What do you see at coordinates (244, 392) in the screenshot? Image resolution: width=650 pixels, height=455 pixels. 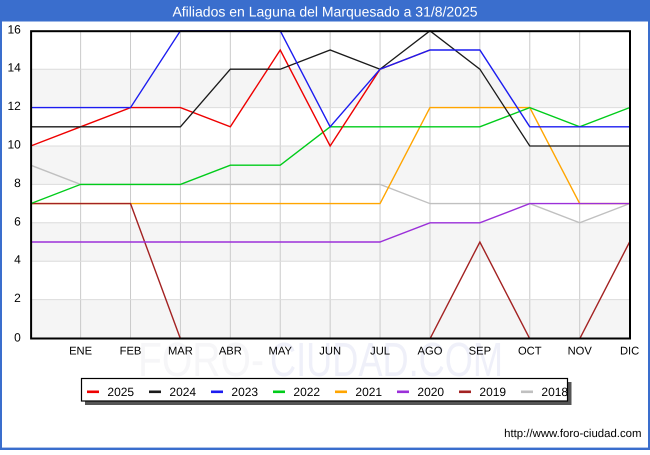 I see `svg-text: 2023` at bounding box center [244, 392].